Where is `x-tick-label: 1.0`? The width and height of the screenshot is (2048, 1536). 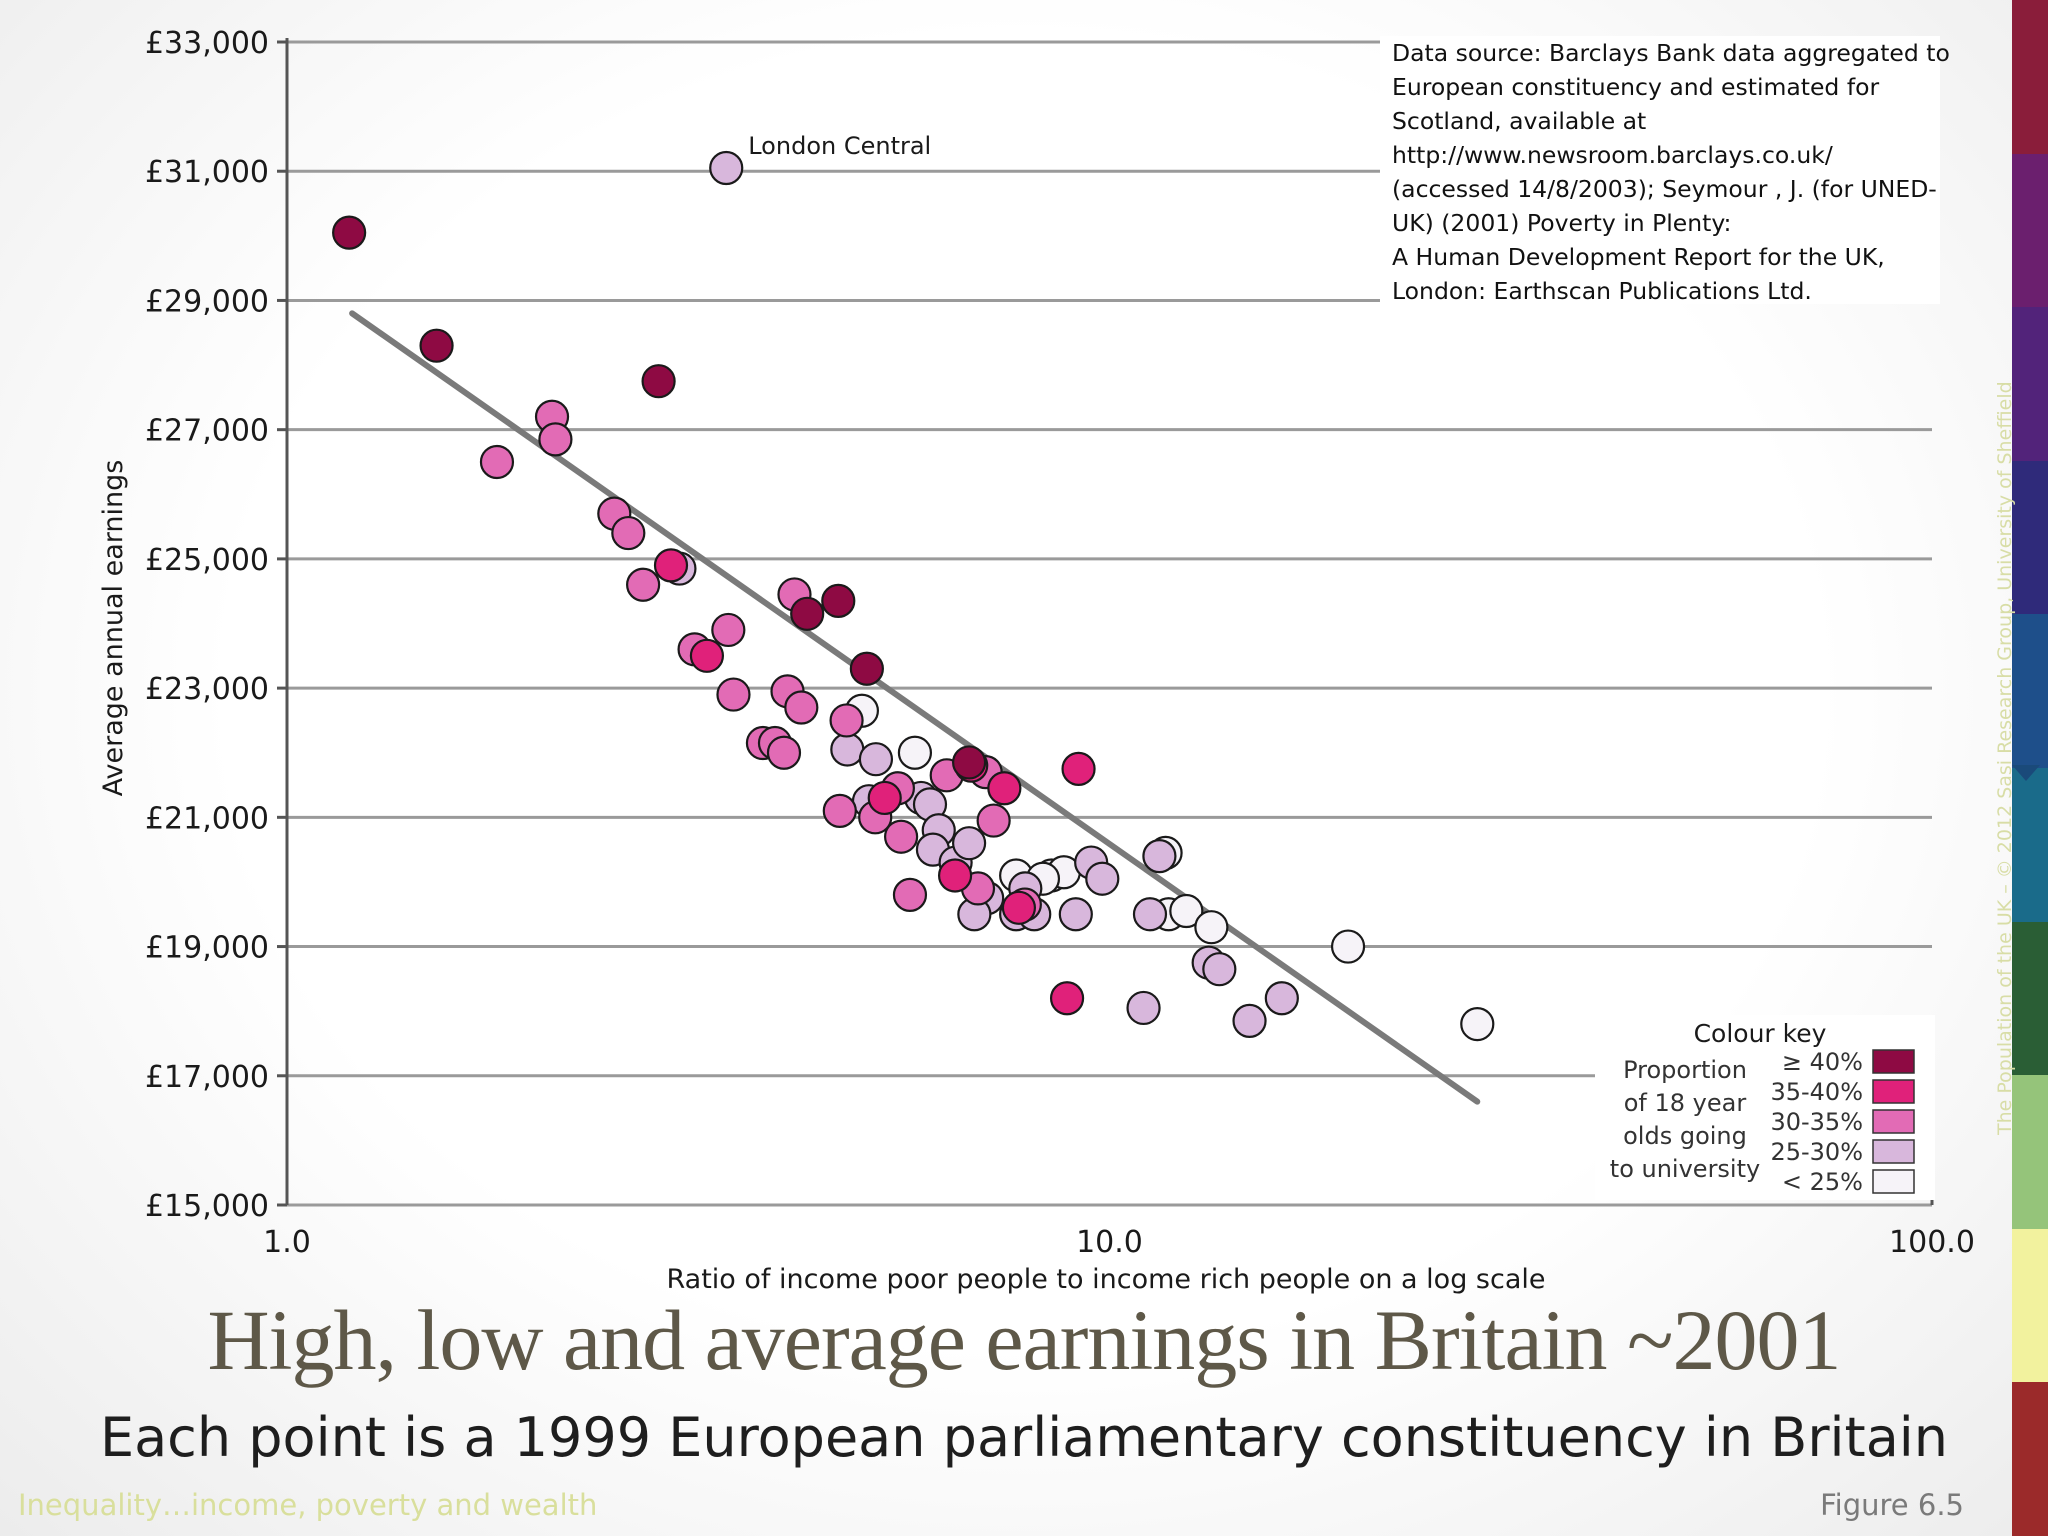 x-tick-label: 1.0 is located at coordinates (287, 1242).